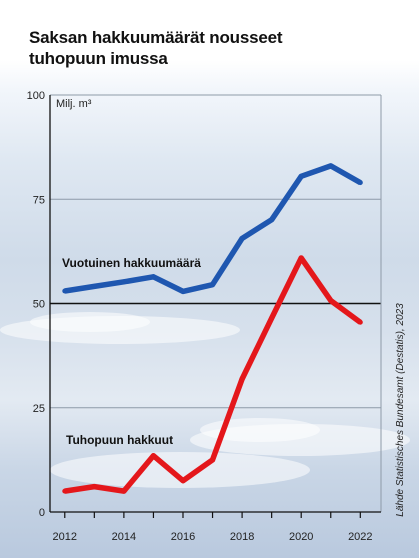  Describe the element at coordinates (183, 291) in the screenshot. I see `series-1-point-2016` at that location.